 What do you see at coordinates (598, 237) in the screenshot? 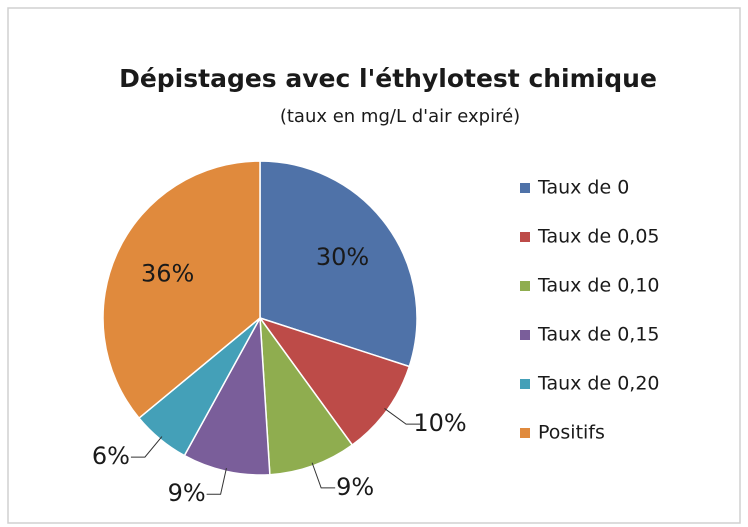
I see `legend-label: Taux de 0,05` at bounding box center [598, 237].